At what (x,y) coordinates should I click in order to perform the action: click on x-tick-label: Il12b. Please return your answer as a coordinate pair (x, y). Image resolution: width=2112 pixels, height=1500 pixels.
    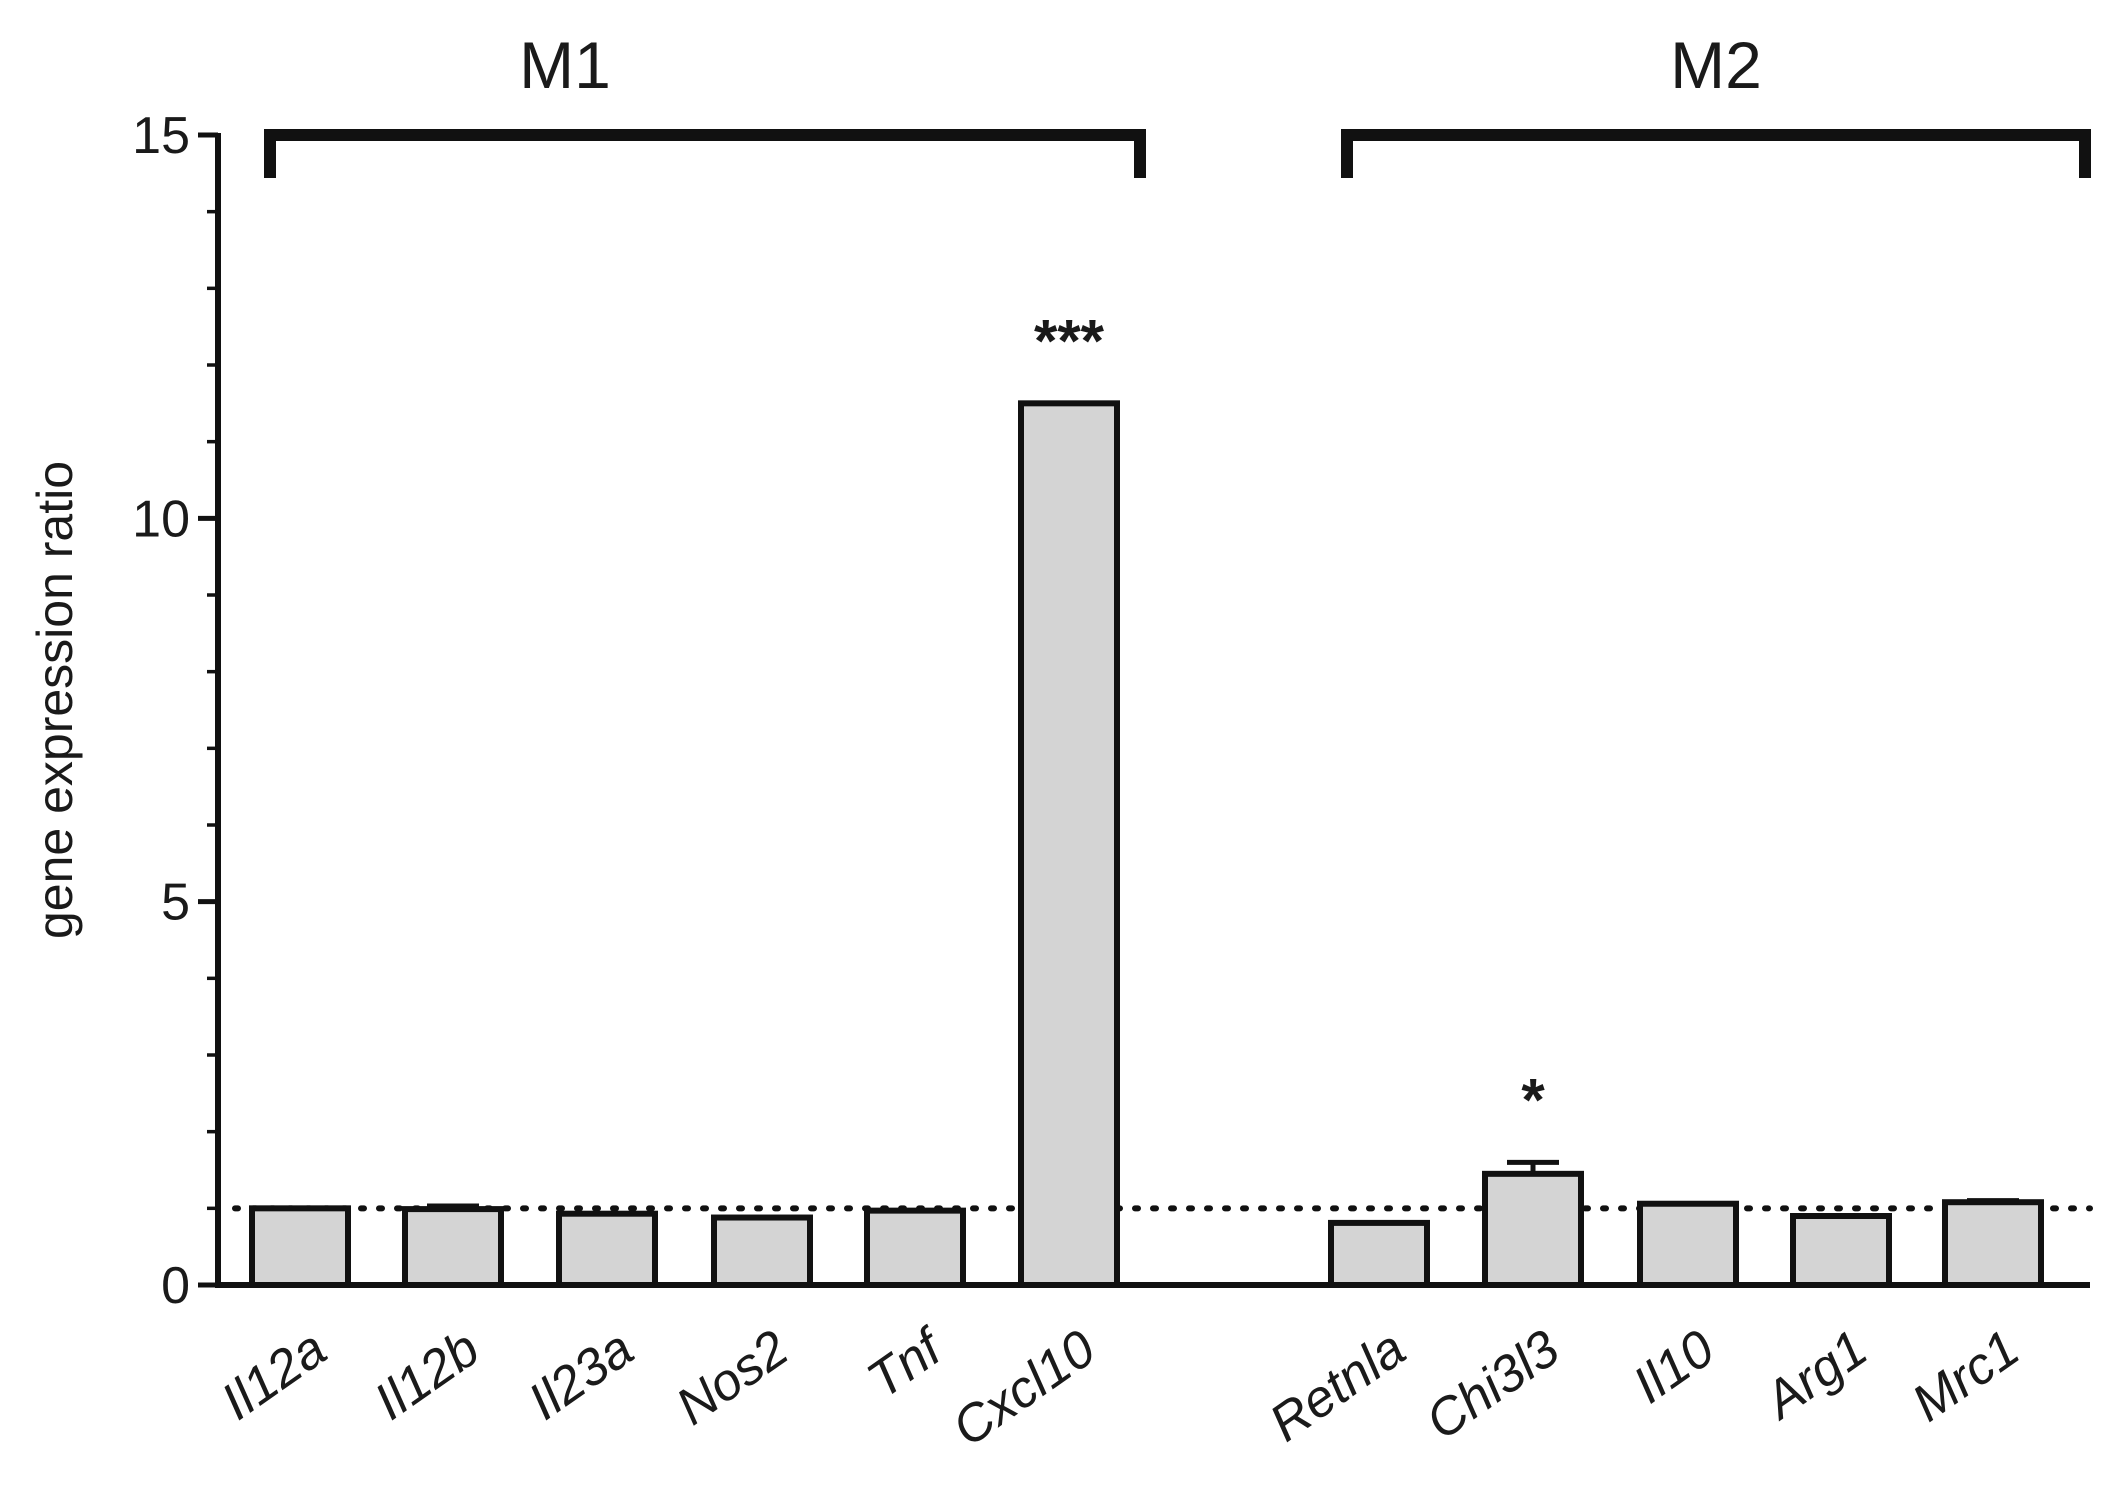
    Looking at the image, I should click on (427, 1375).